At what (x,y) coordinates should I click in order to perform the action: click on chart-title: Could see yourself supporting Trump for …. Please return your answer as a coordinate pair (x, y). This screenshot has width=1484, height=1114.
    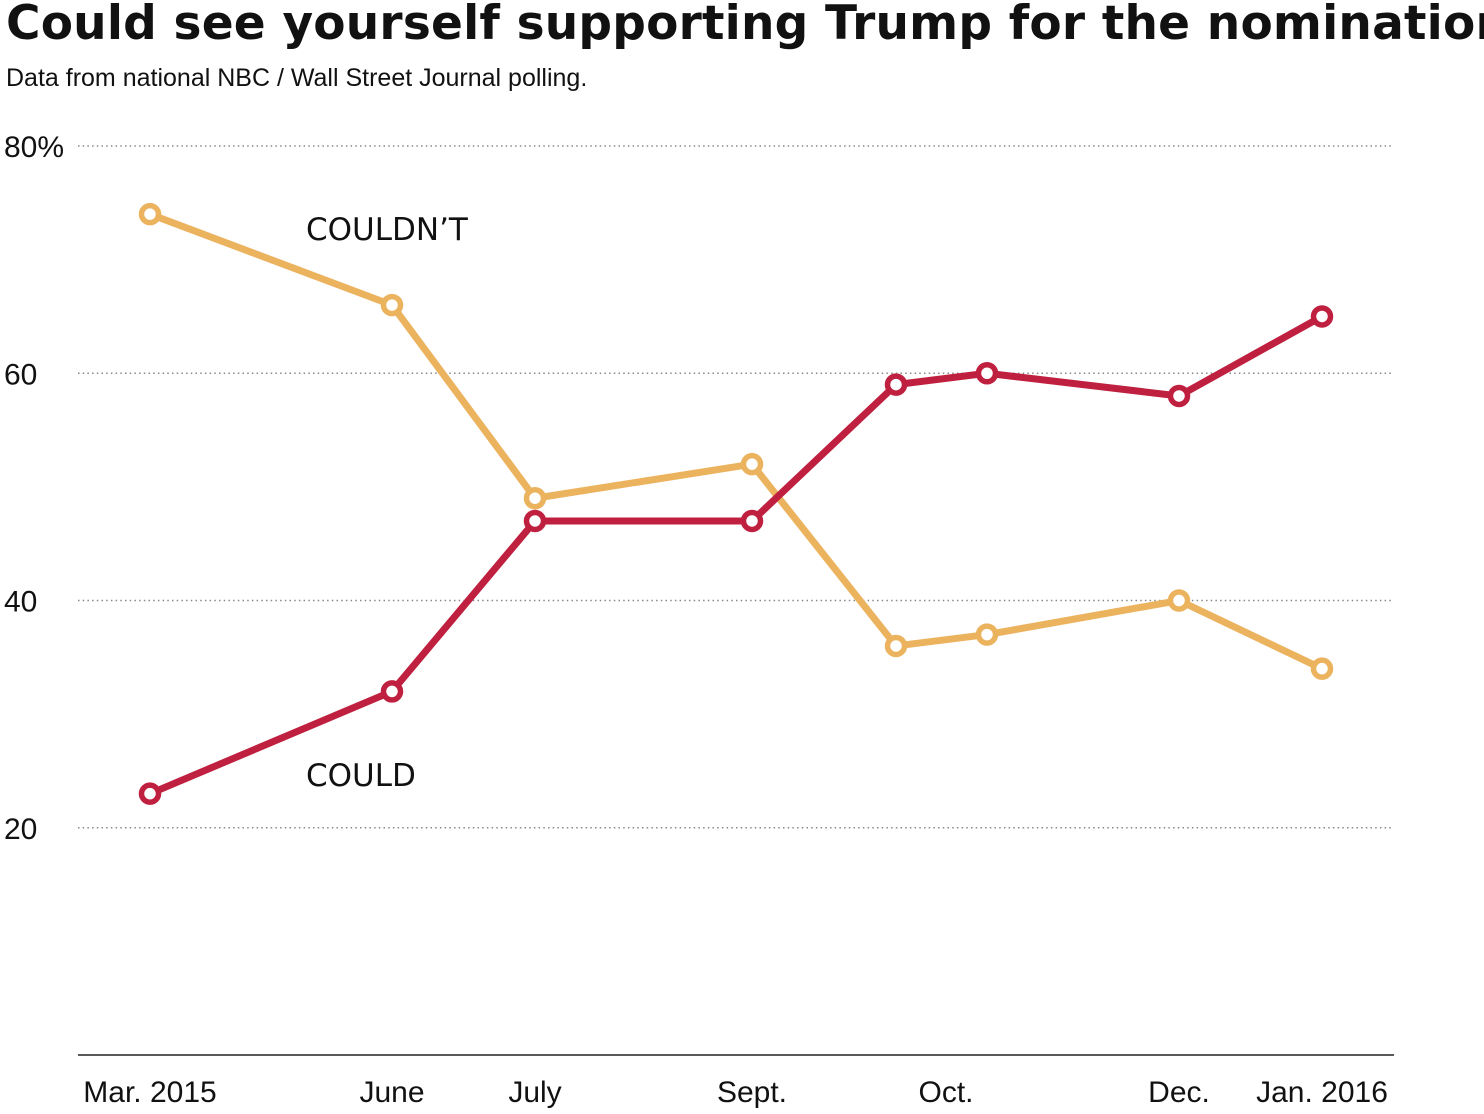
    Looking at the image, I should click on (745, 25).